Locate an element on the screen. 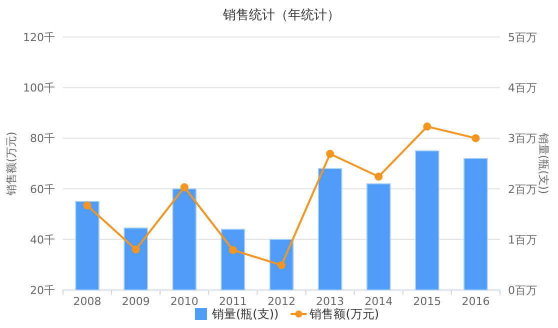 The height and width of the screenshot is (328, 558). y-tick-label: 20千 is located at coordinates (42, 290).